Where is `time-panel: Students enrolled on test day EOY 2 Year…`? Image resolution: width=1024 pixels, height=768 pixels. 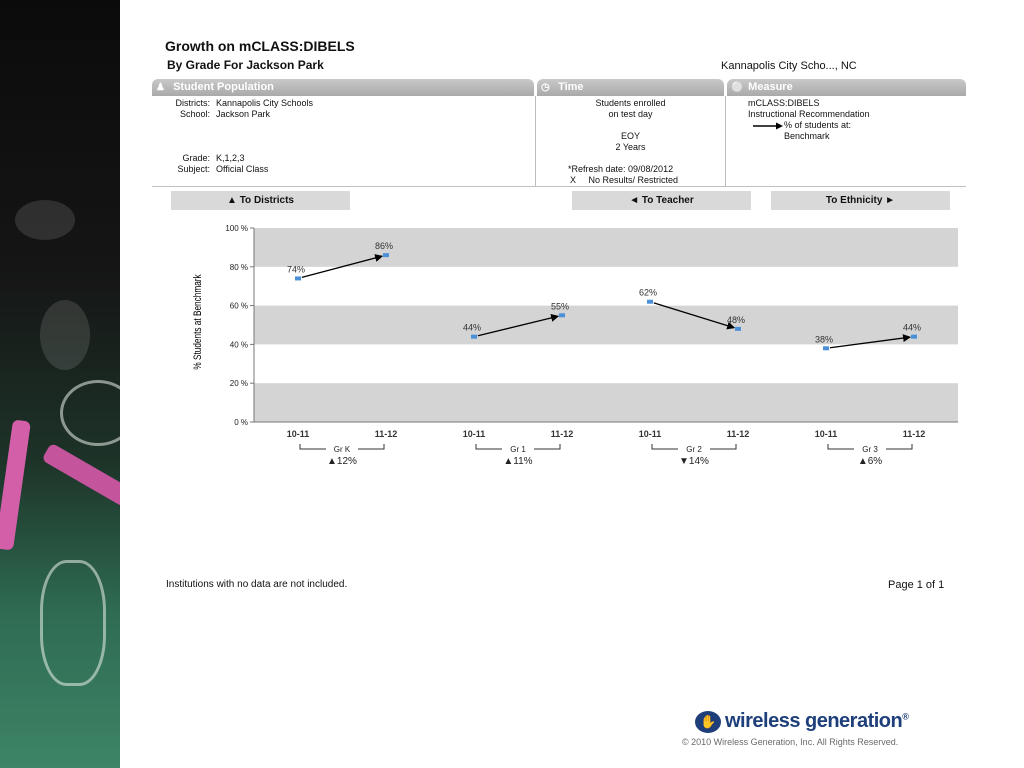 time-panel: Students enrolled on test day EOY 2 Year… is located at coordinates (630, 141).